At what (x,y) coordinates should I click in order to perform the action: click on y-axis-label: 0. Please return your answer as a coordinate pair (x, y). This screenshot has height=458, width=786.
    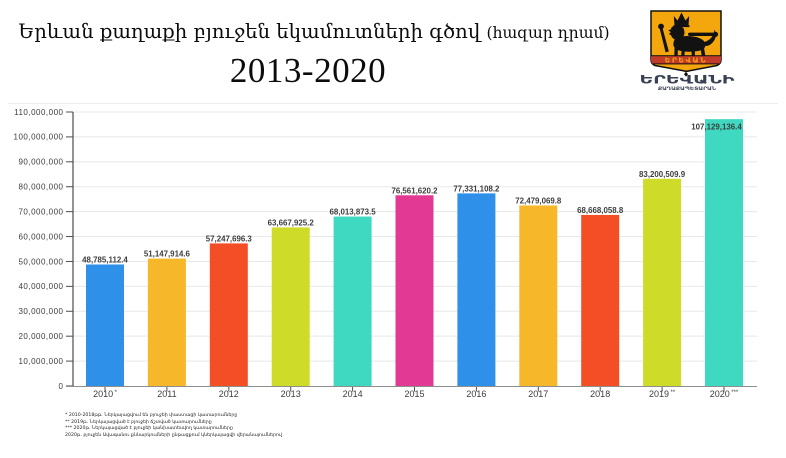
    Looking at the image, I should click on (61, 386).